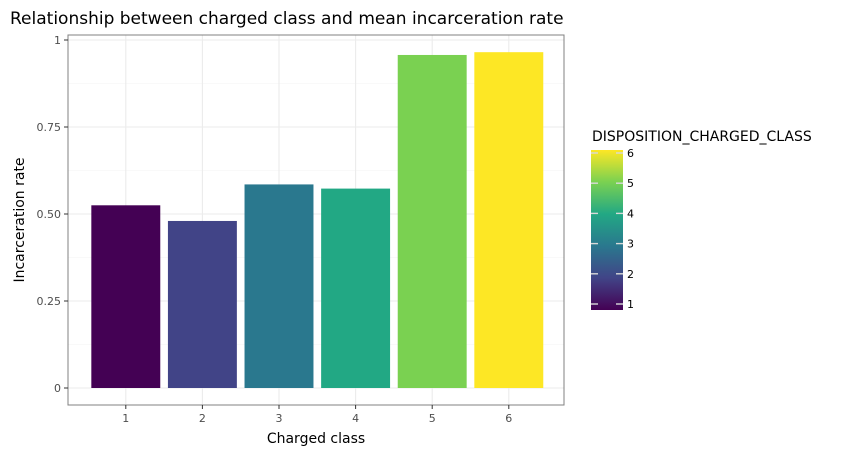 This screenshot has height=456, width=858. Describe the element at coordinates (702, 137) in the screenshot. I see `legend-title: DISPOSITION_CHARGED_CLASS` at that location.